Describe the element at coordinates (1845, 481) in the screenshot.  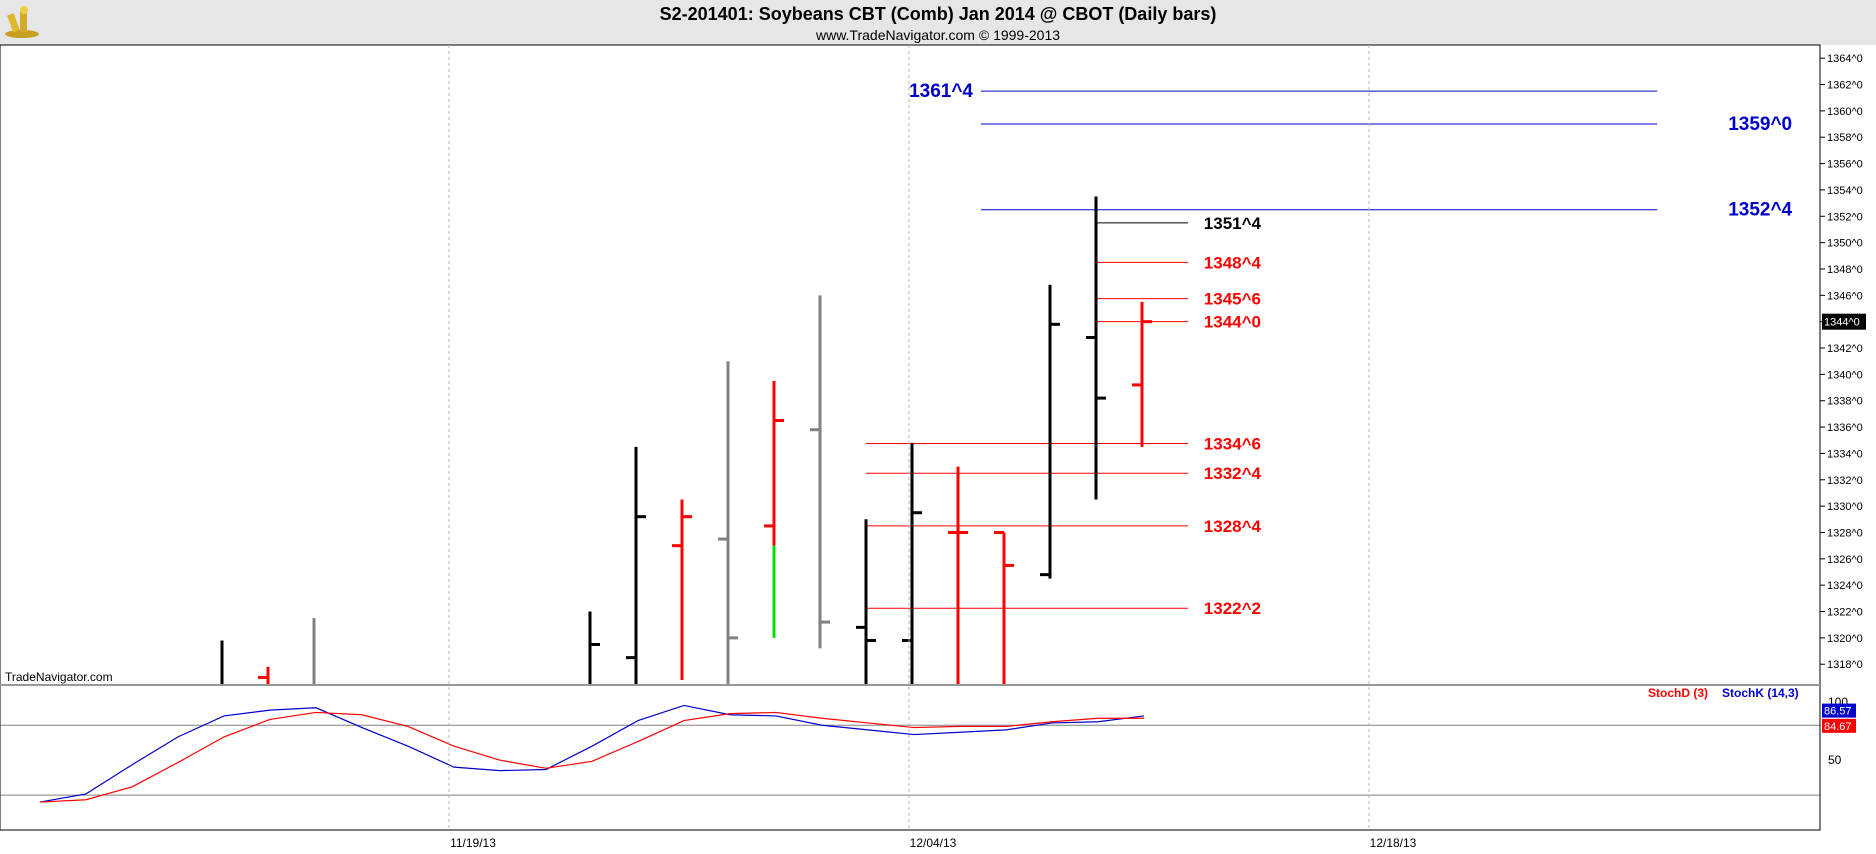
I see `y-tick-label: 1332^0` at that location.